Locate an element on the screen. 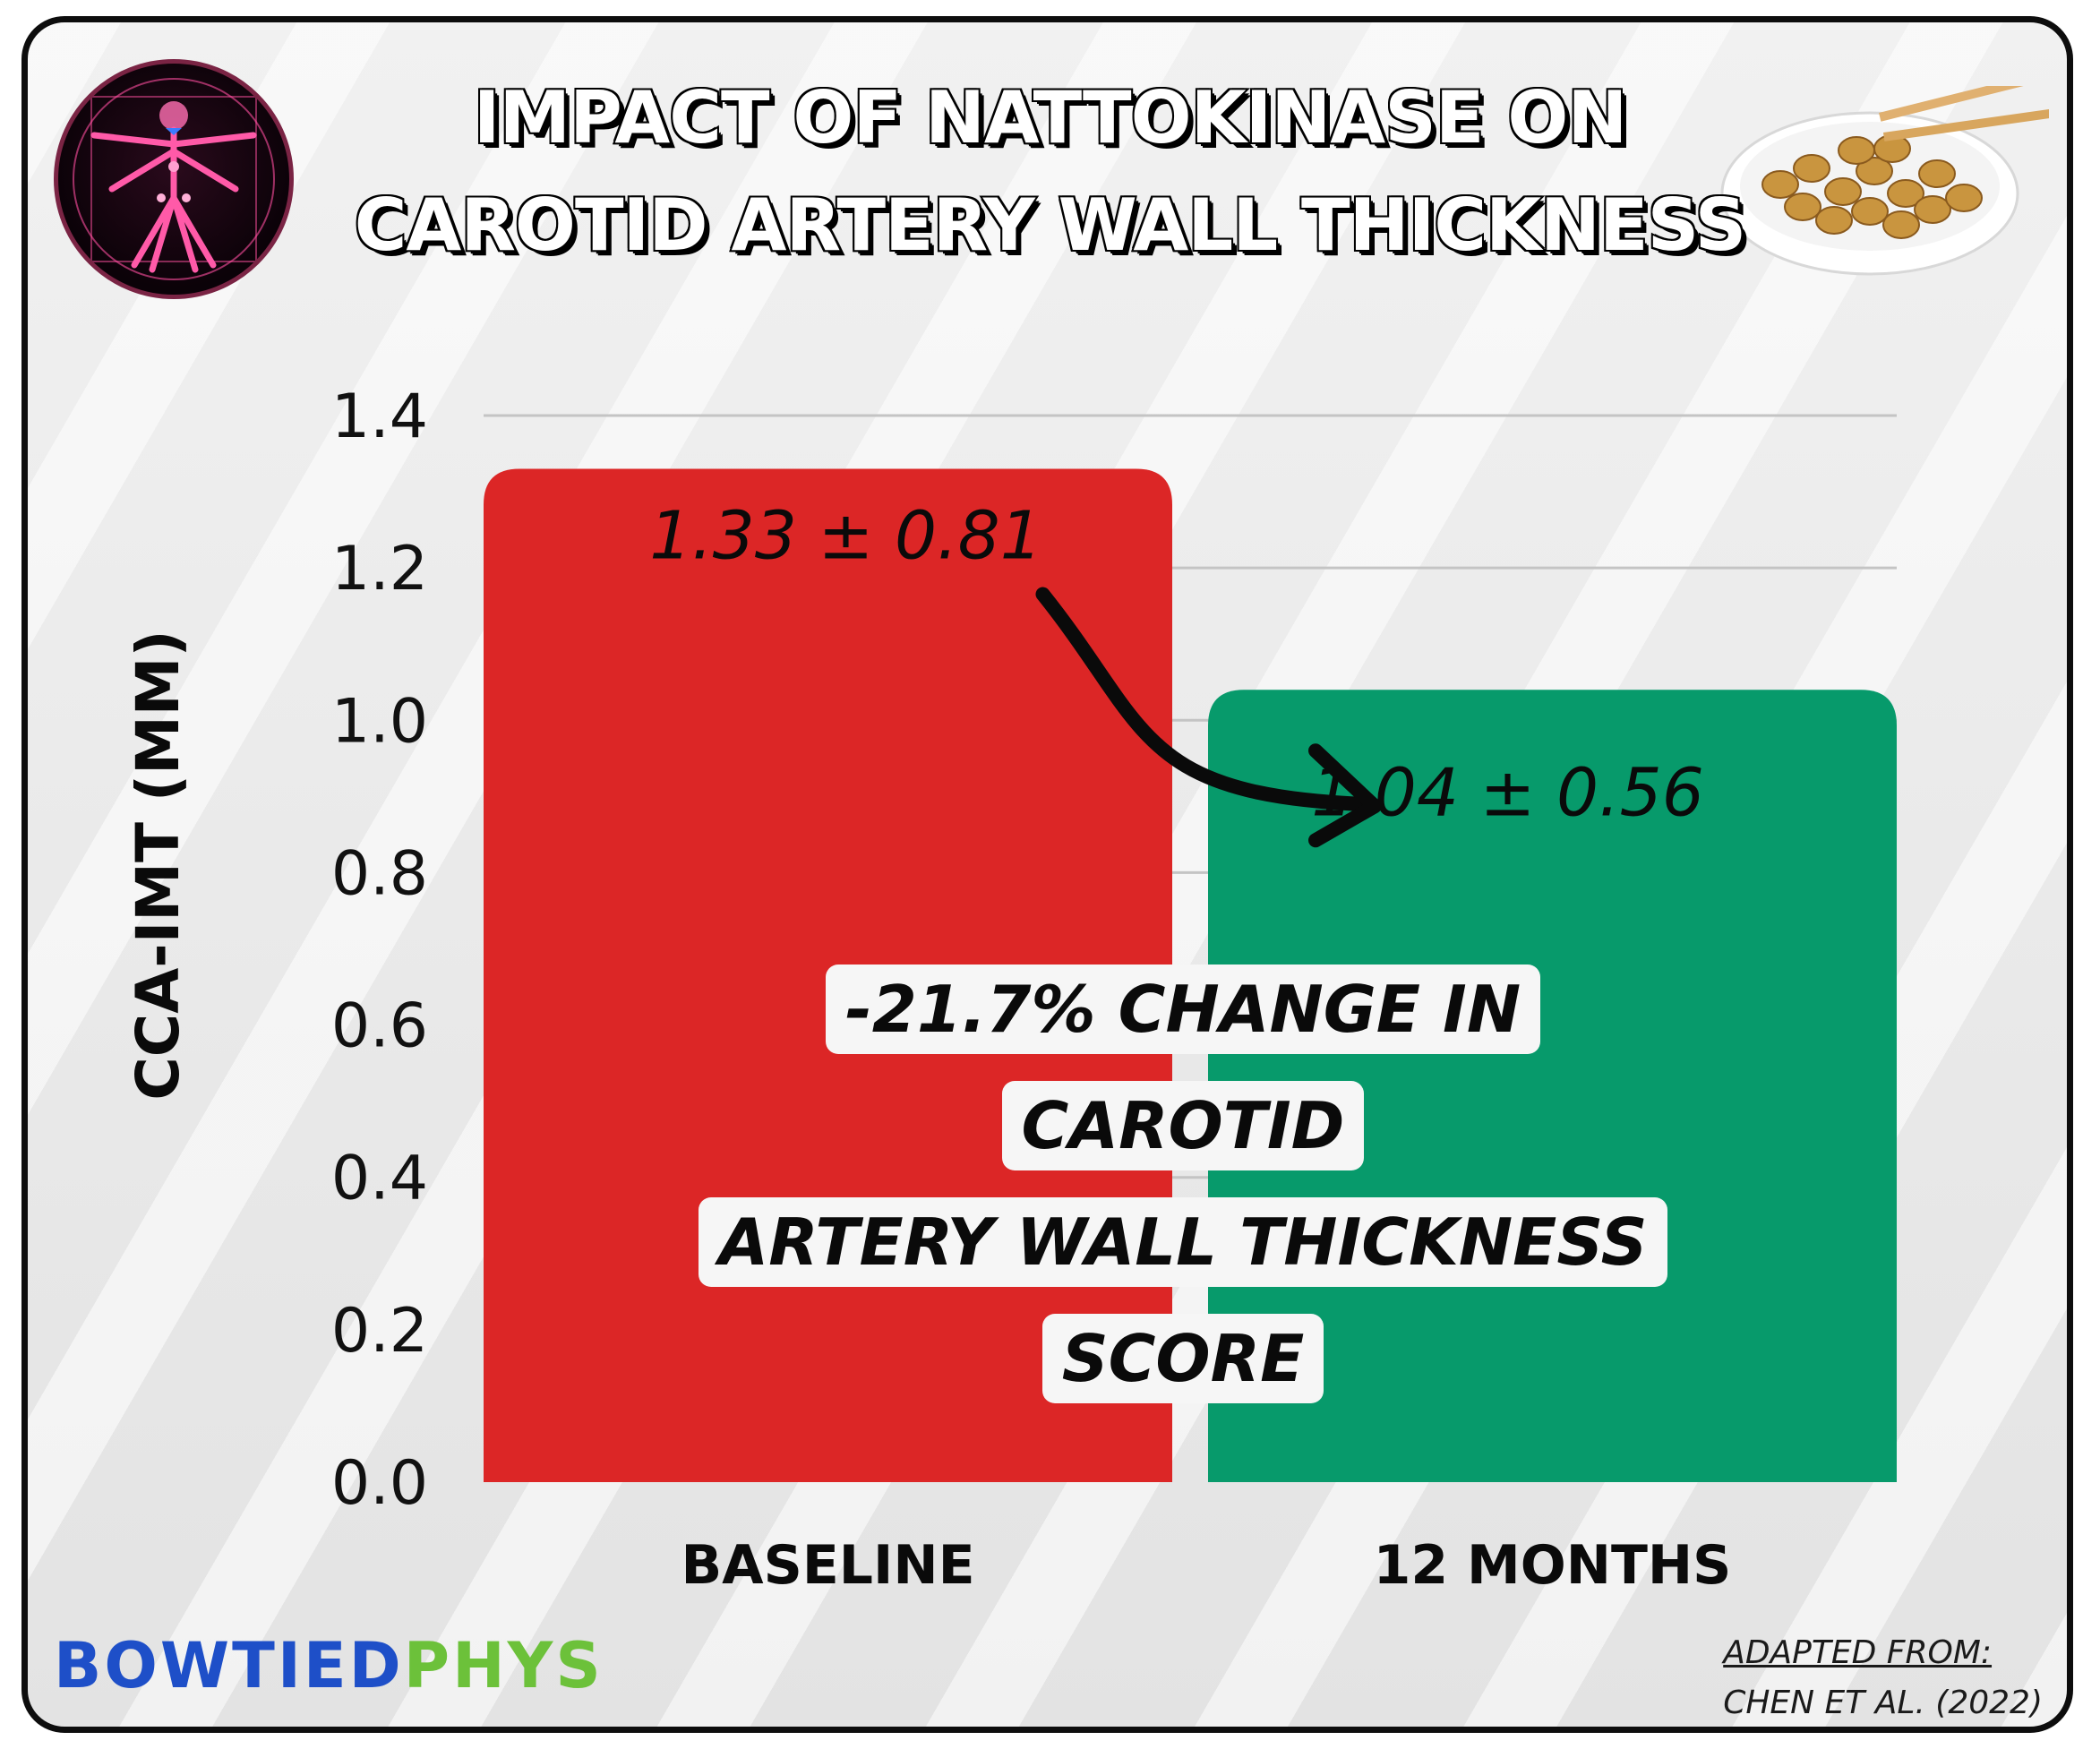 This screenshot has height=1749, width=2100. y-tick-label: 0.2 is located at coordinates (380, 1331).